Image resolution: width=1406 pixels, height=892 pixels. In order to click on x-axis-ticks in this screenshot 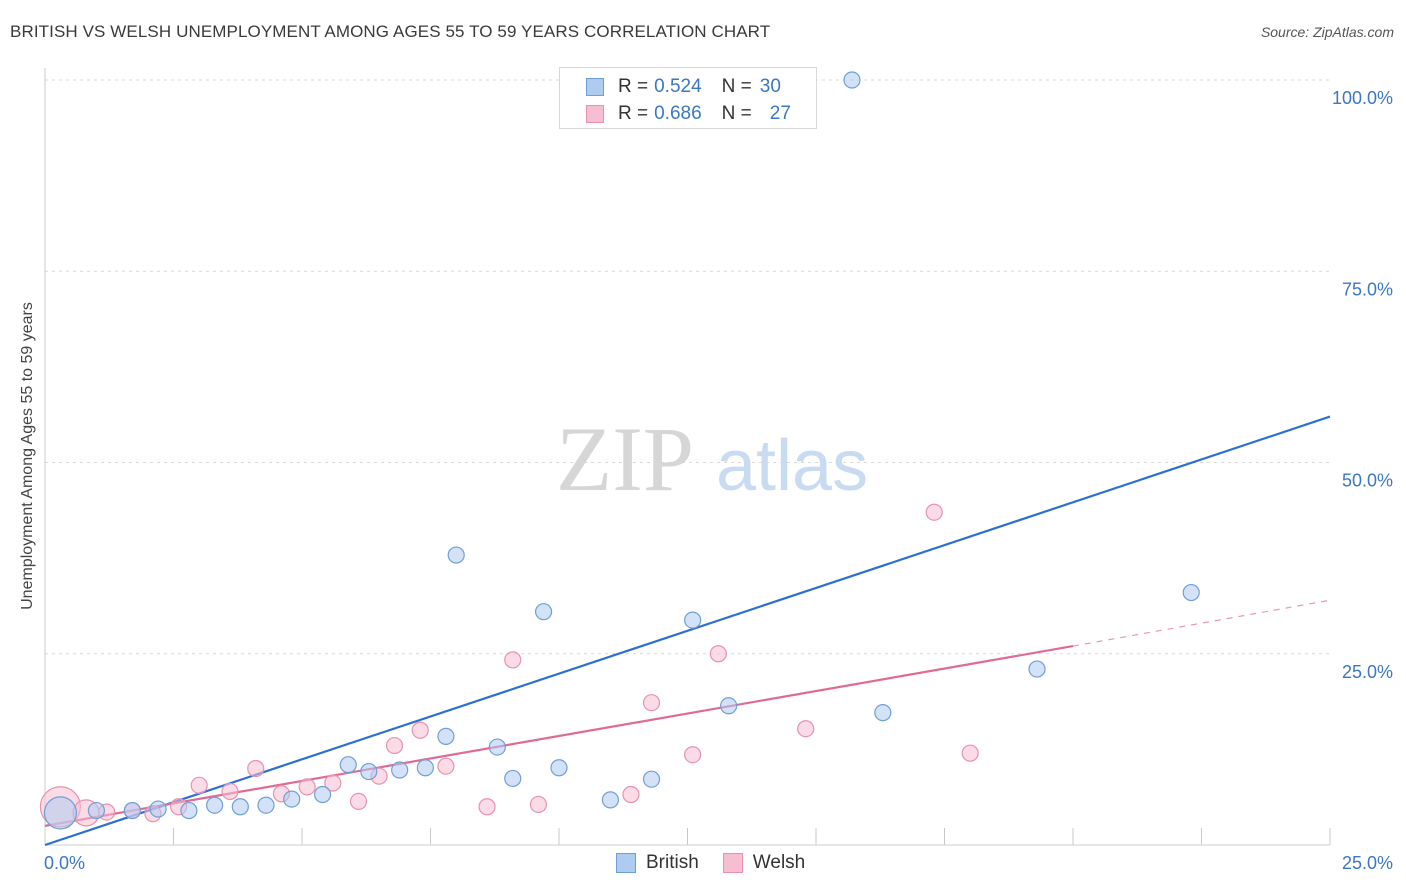, I will do `click(752, 836)`.